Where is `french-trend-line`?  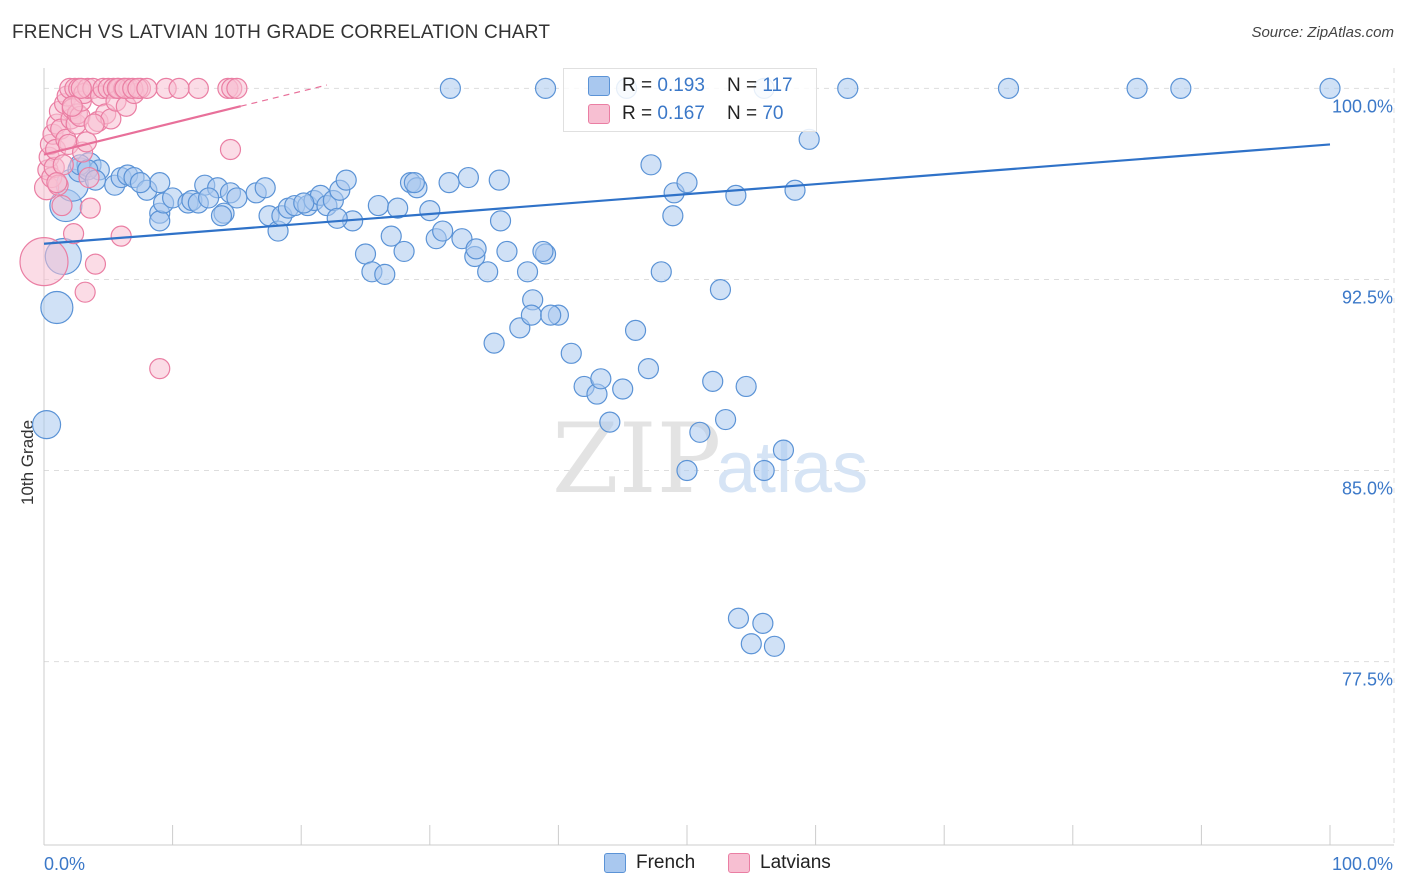
french-trend-line is located at coordinates (687, 194).